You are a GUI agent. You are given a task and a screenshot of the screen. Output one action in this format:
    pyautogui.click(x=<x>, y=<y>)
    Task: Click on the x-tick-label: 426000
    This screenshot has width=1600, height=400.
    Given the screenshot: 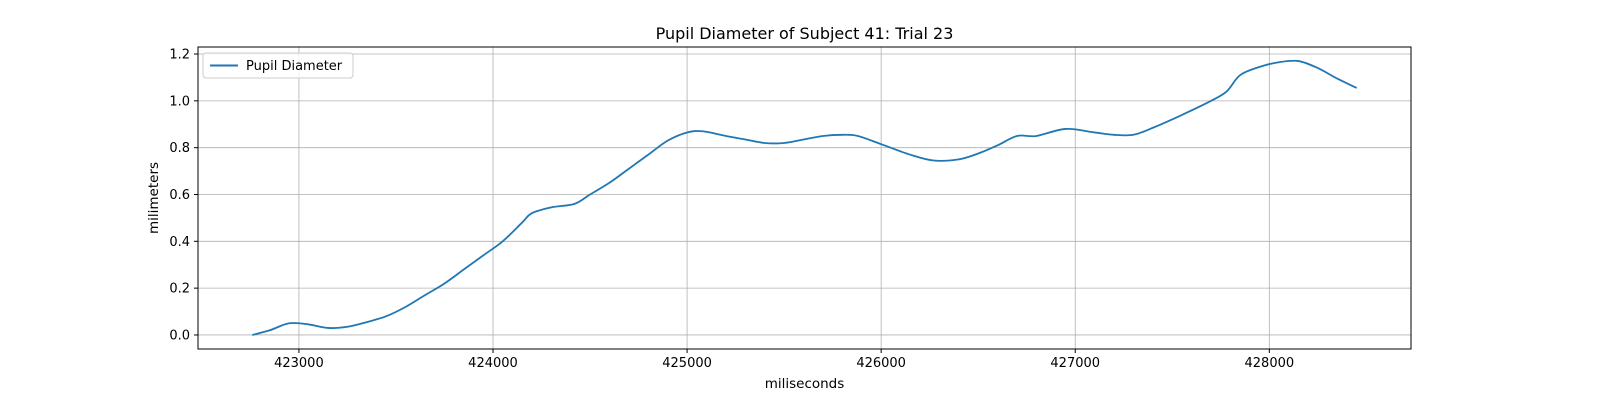 What is the action you would take?
    pyautogui.click(x=881, y=363)
    